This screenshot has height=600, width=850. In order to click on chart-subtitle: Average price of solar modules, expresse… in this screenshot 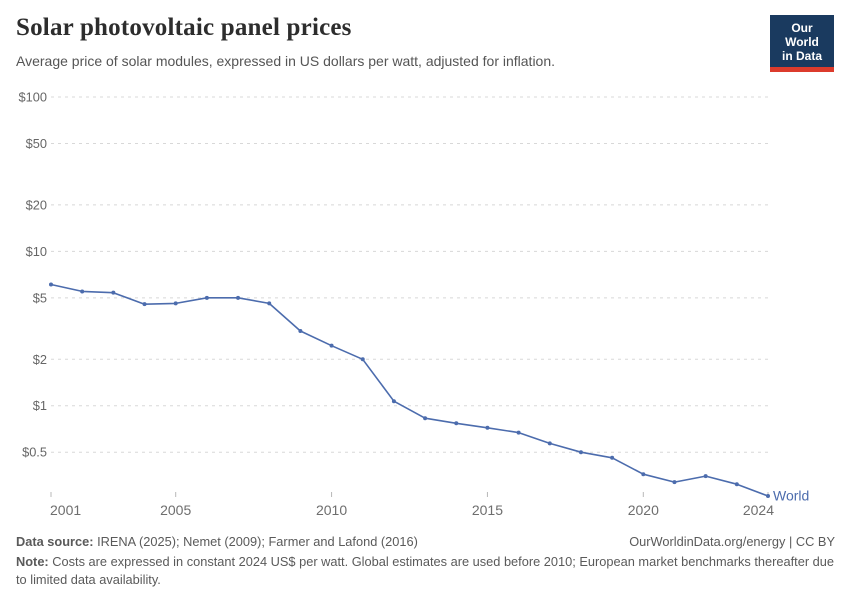, I will do `click(286, 61)`.